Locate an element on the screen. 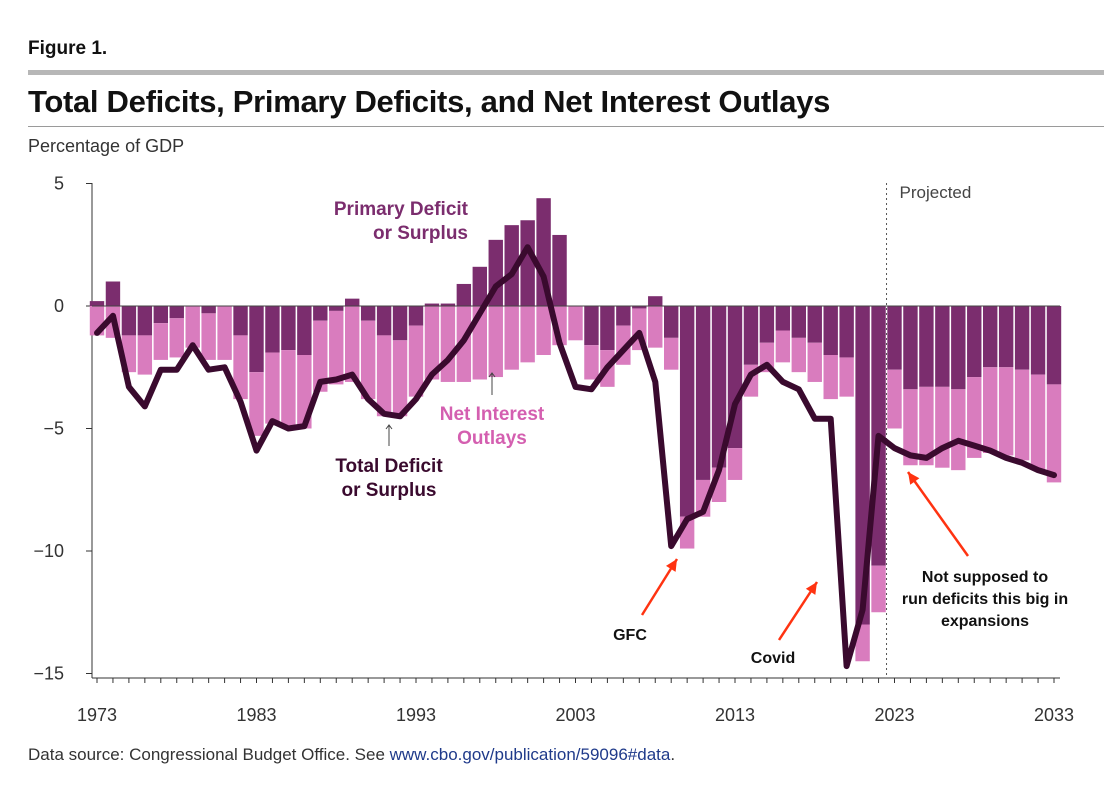 The image size is (1104, 786). x-tick-label: 2003 is located at coordinates (575, 715).